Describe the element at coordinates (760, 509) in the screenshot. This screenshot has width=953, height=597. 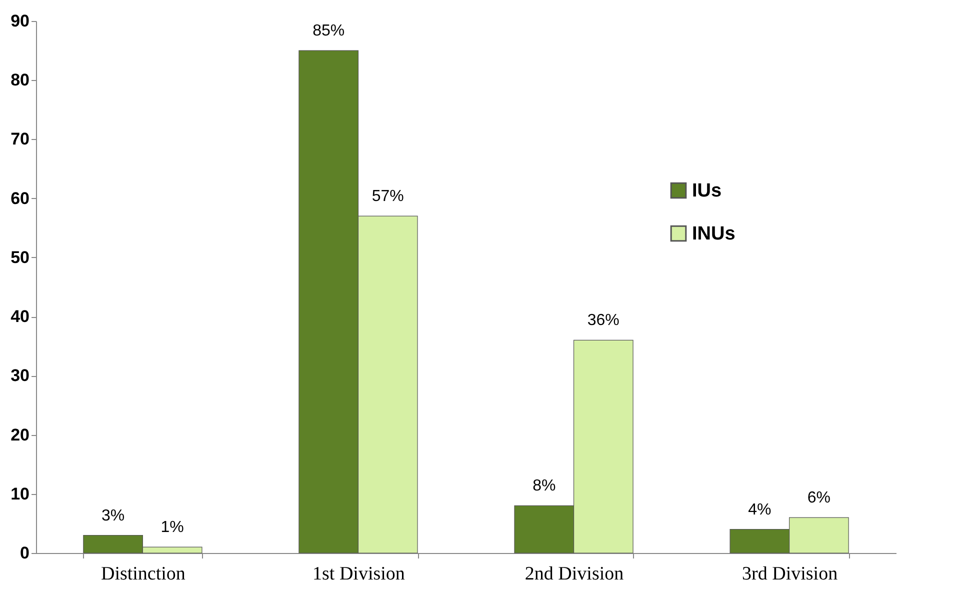
I see `data-label: 4%` at that location.